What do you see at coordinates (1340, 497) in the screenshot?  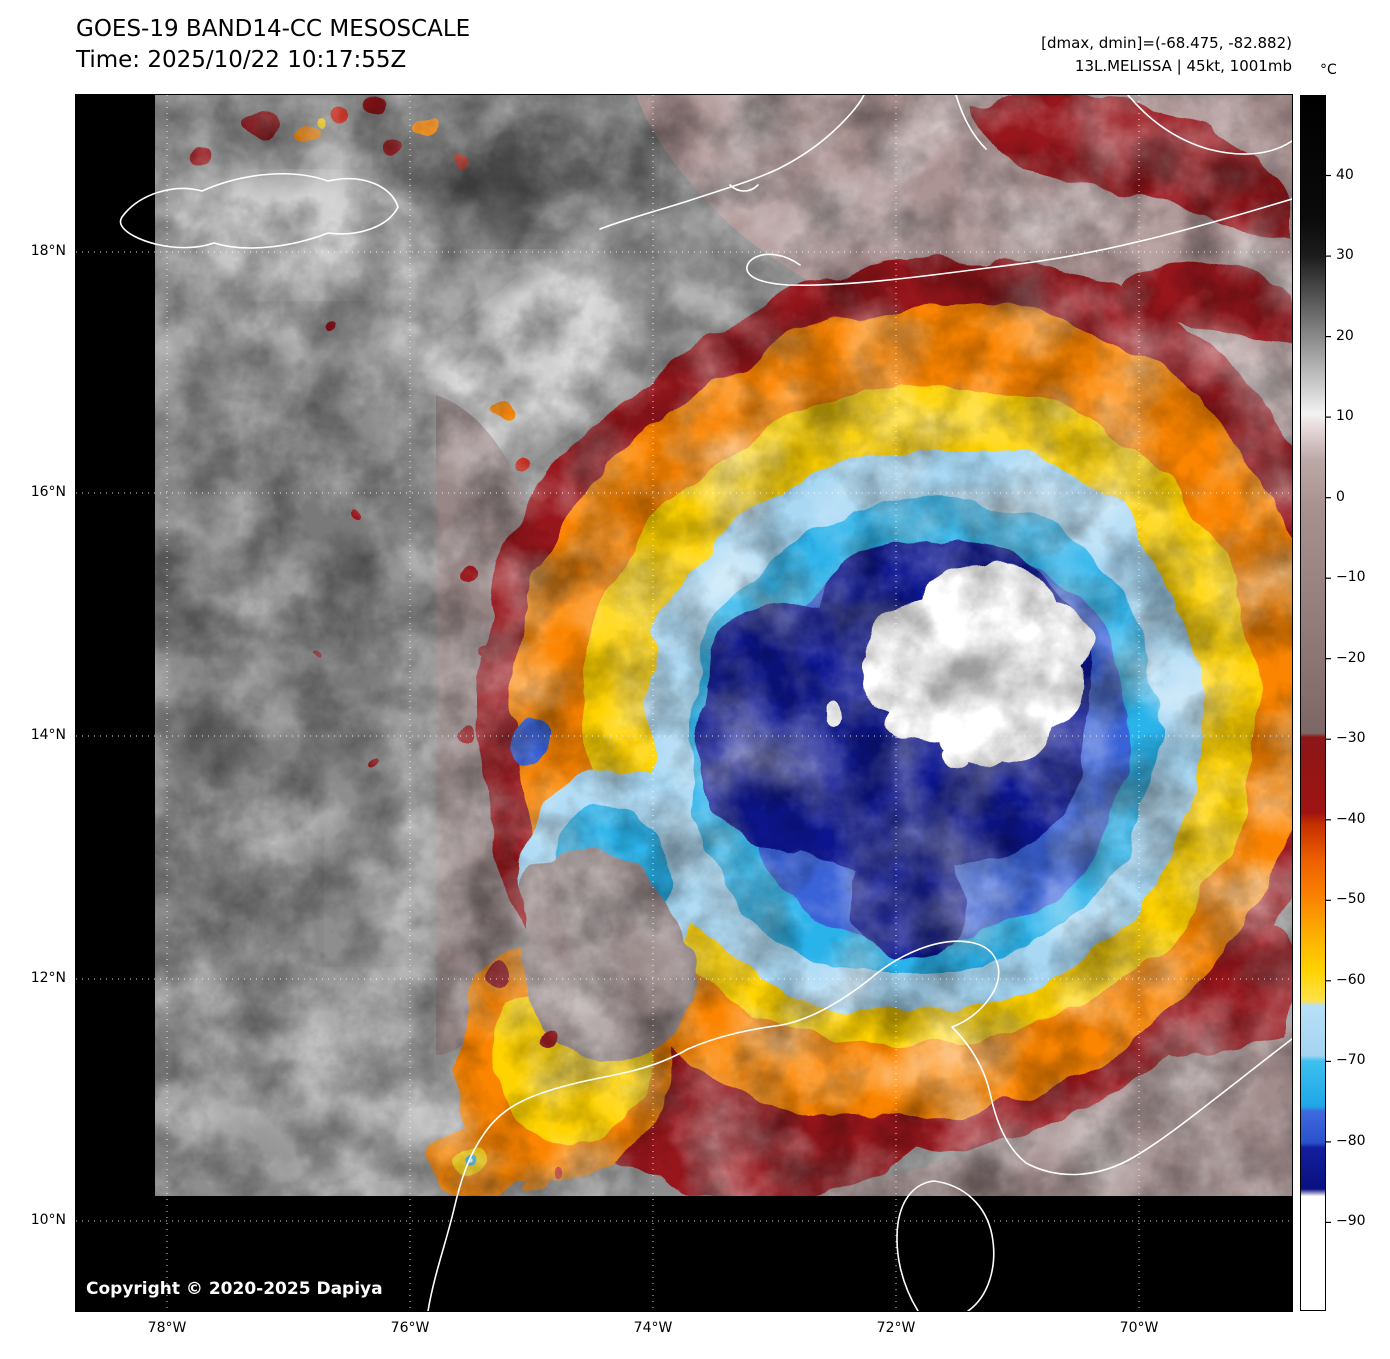 I see `colorbar-tick-label: 0` at bounding box center [1340, 497].